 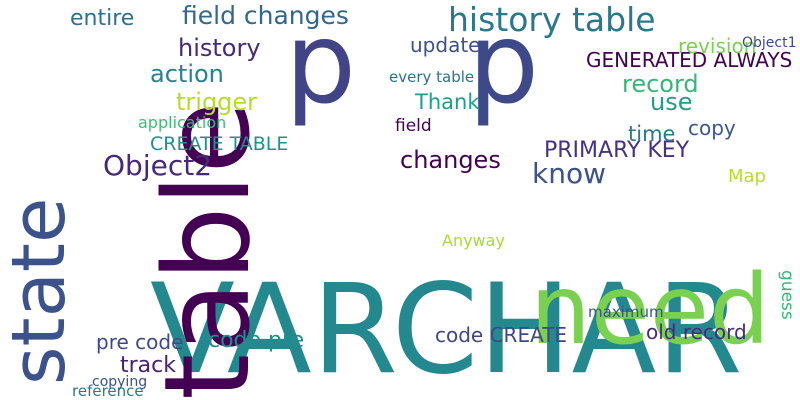 I want to click on cloud-word: CREATE TABLE, so click(x=219, y=144).